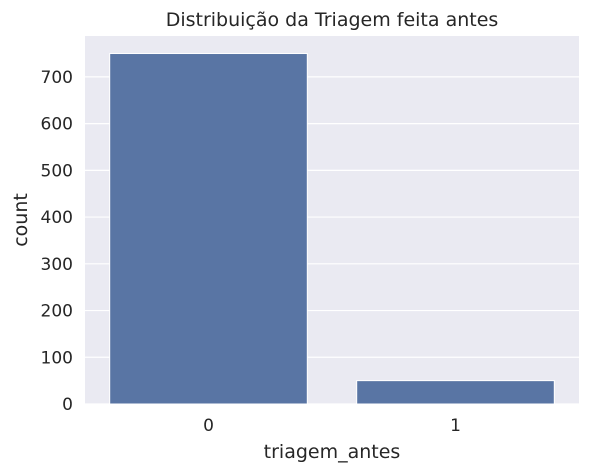  I want to click on x-axis-label: triagem_antes, so click(332, 452).